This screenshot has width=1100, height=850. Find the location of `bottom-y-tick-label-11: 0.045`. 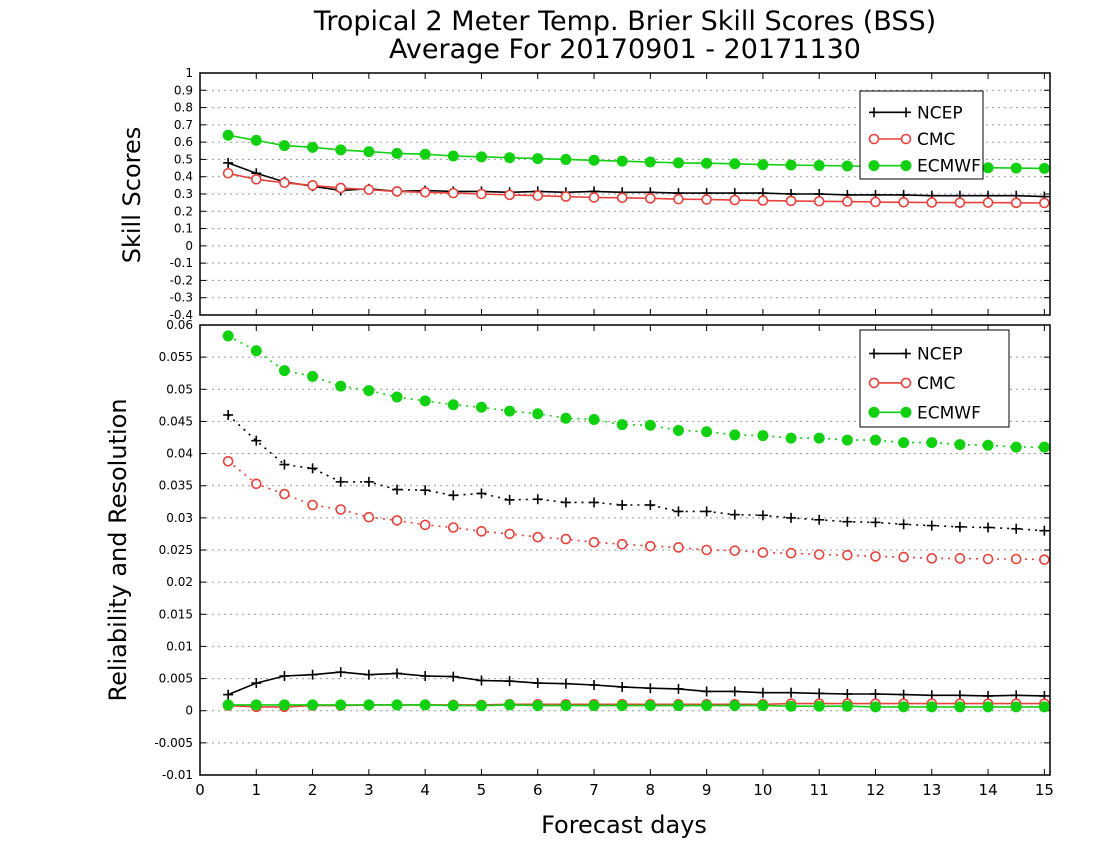

bottom-y-tick-label-11: 0.045 is located at coordinates (176, 421).